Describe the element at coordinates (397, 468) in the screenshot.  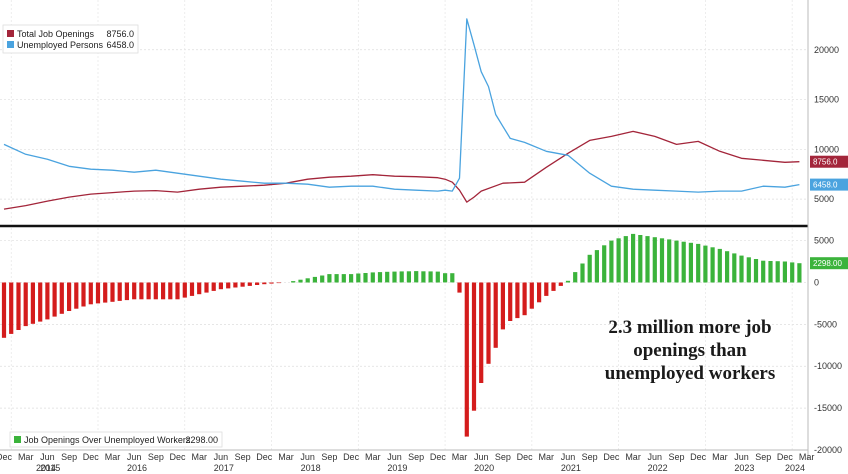
I see `x-tick-year: 2019` at that location.